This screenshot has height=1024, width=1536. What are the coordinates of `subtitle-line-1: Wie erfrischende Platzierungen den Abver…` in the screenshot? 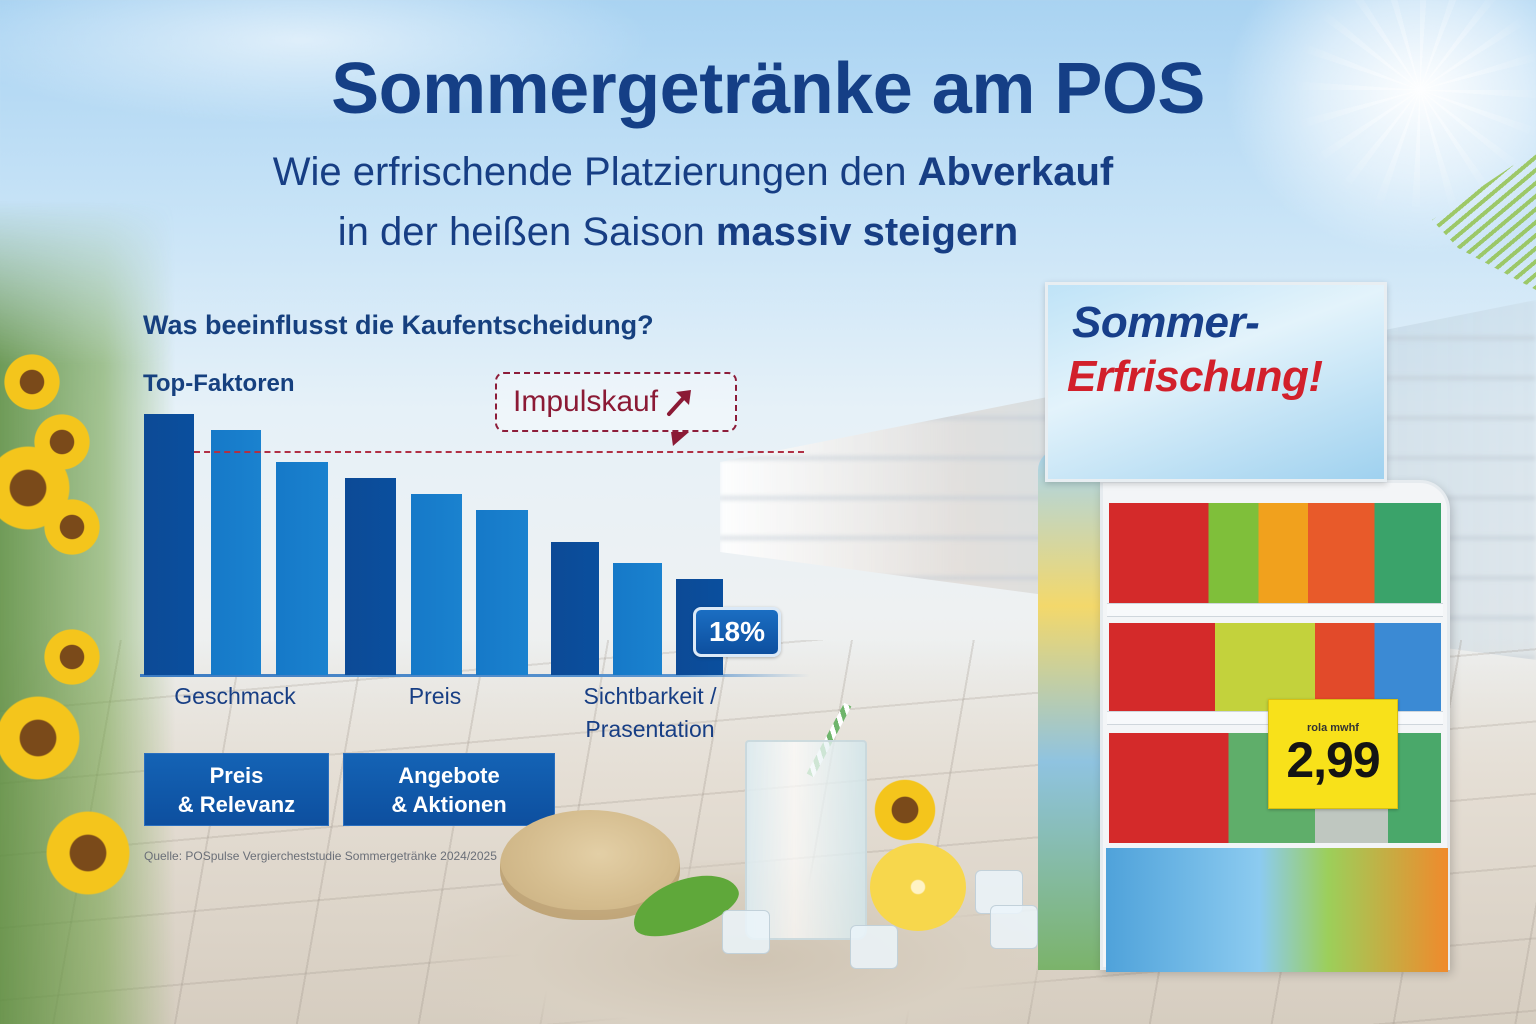 It's located at (768, 172).